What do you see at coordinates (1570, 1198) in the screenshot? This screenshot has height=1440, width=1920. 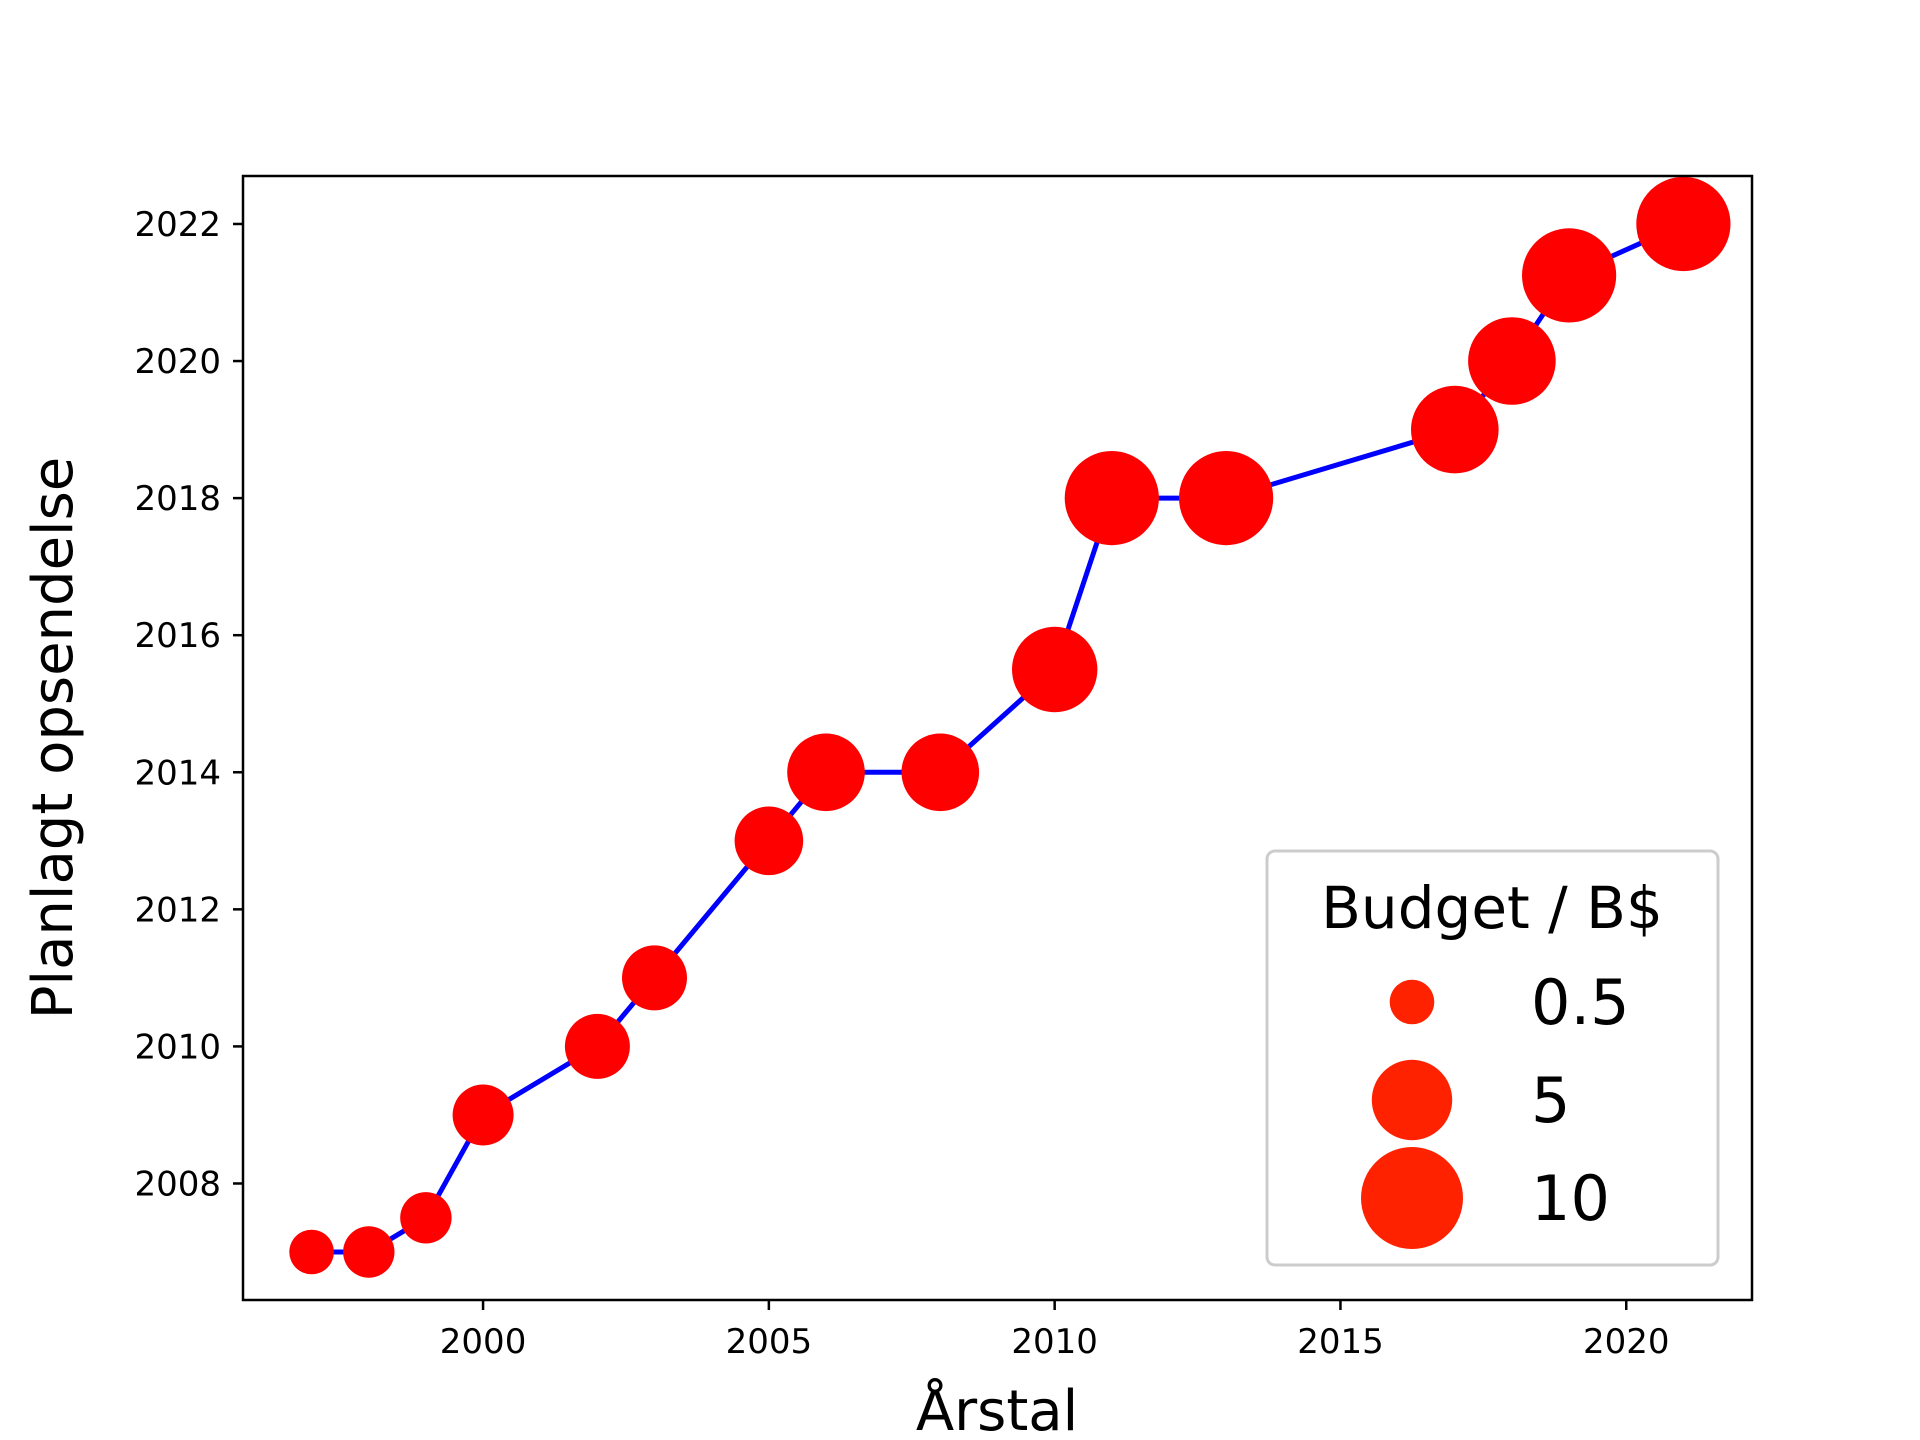 I see `legend-label: 10` at bounding box center [1570, 1198].